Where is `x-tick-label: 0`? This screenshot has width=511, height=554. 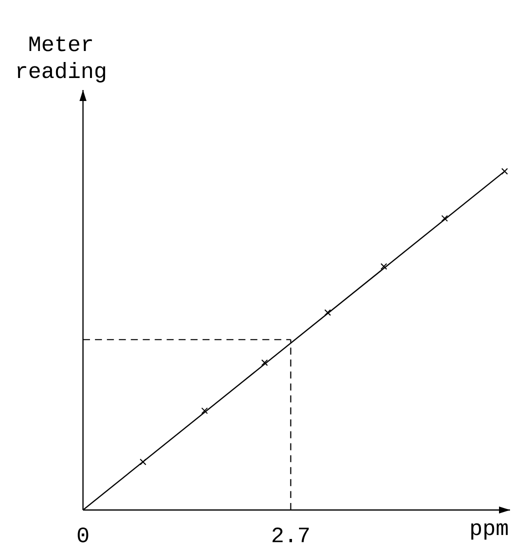 x-tick-label: 0 is located at coordinates (83, 534).